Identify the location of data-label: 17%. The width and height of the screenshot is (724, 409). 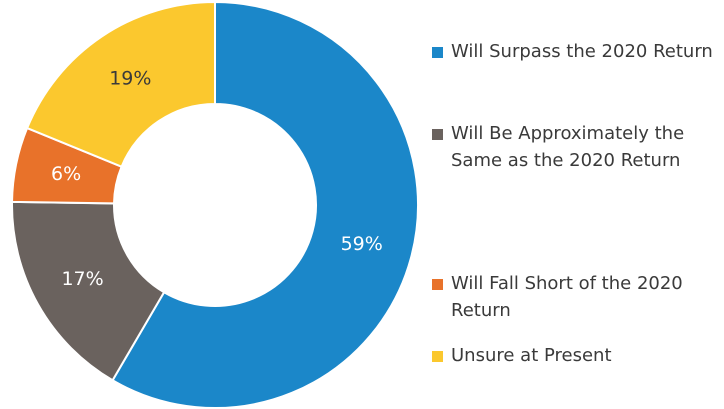
(82, 279).